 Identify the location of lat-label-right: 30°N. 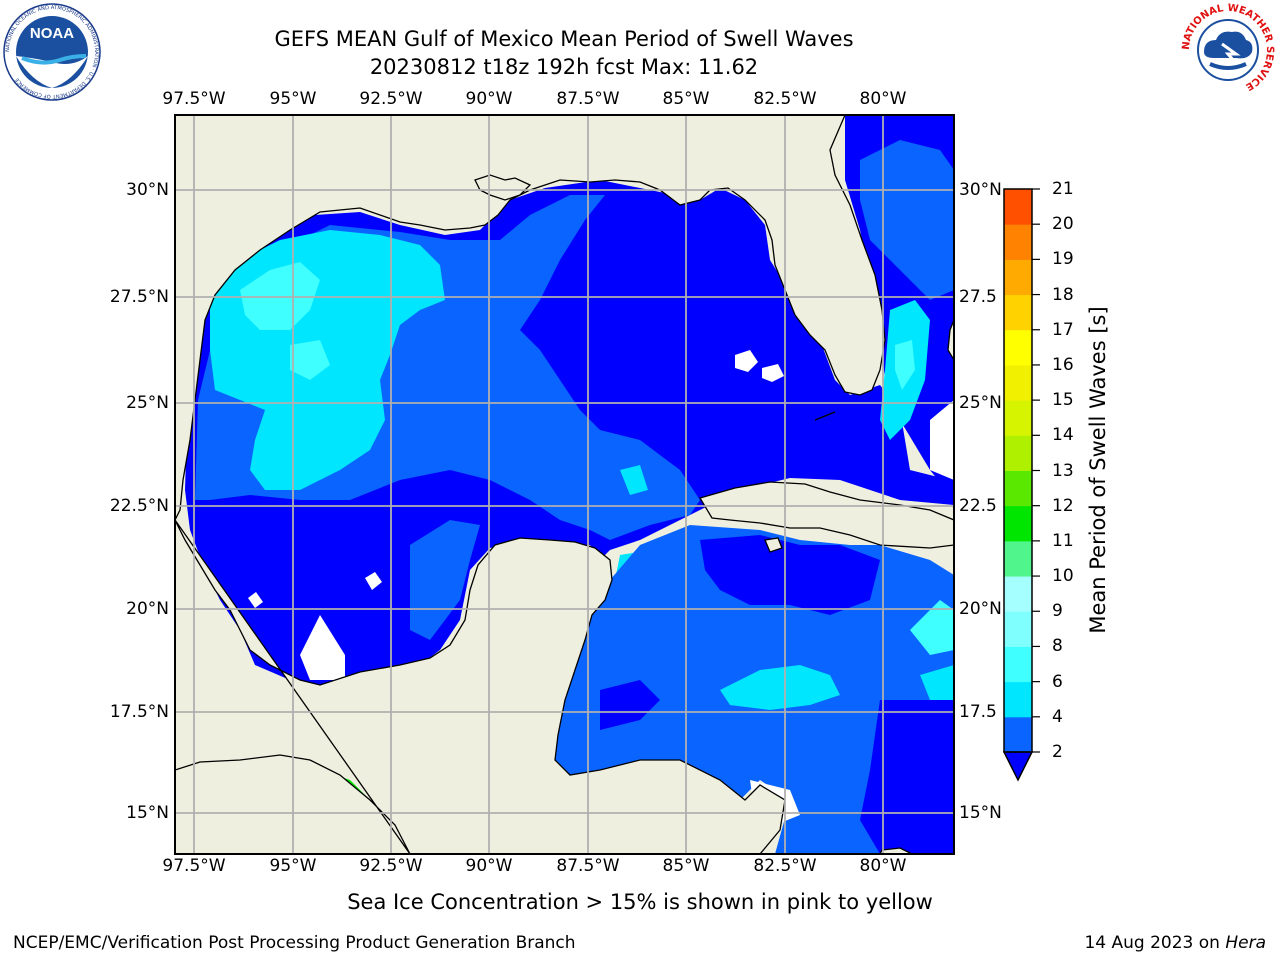
(980, 190).